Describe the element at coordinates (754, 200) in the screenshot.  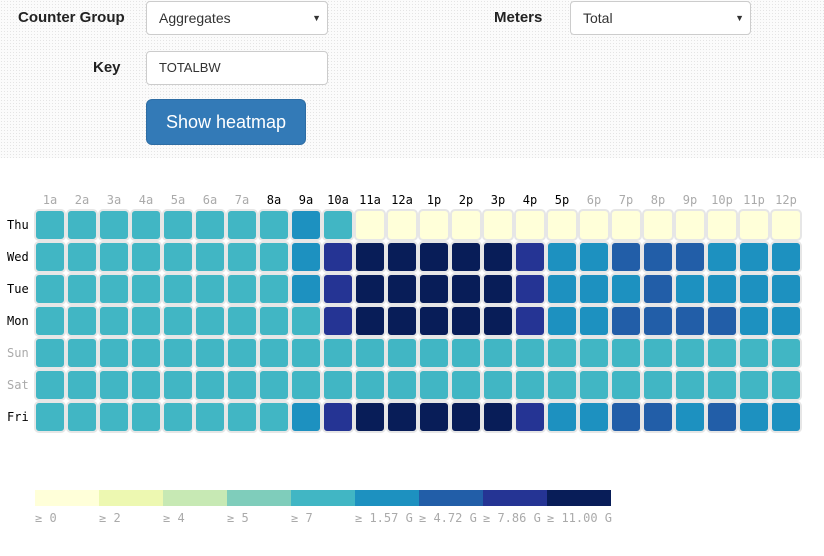
I see `hour-label: 11p` at that location.